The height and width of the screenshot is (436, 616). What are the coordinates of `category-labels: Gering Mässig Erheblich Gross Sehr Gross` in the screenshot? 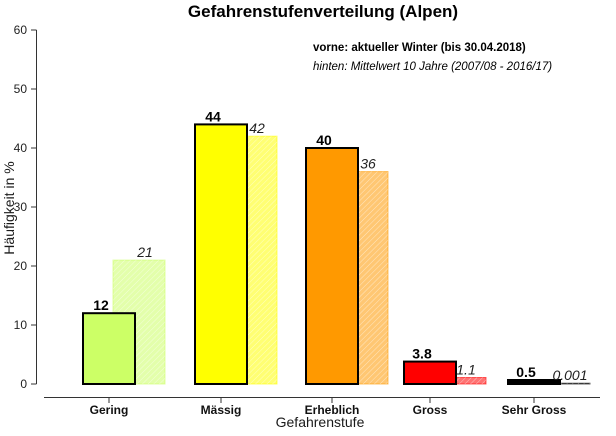 It's located at (328, 407).